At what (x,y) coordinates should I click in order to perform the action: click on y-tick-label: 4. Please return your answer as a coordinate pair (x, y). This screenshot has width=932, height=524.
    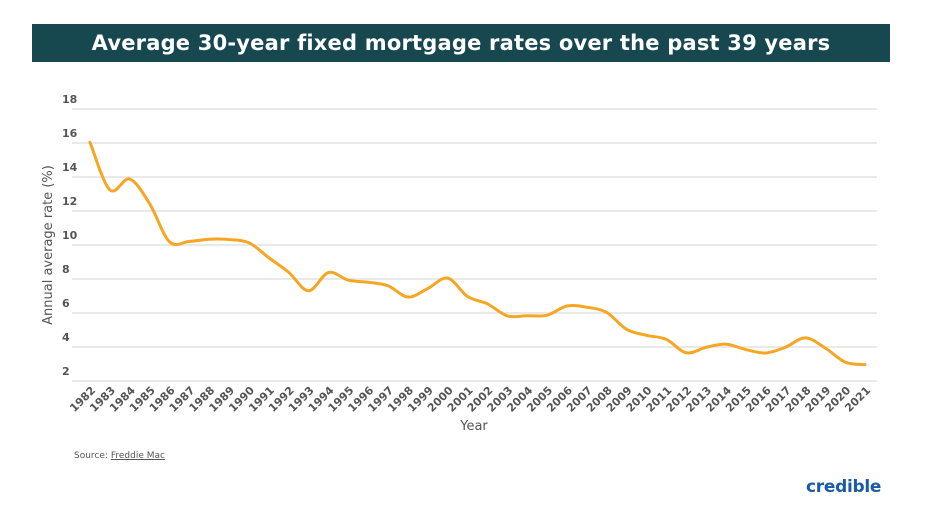
    Looking at the image, I should click on (66, 337).